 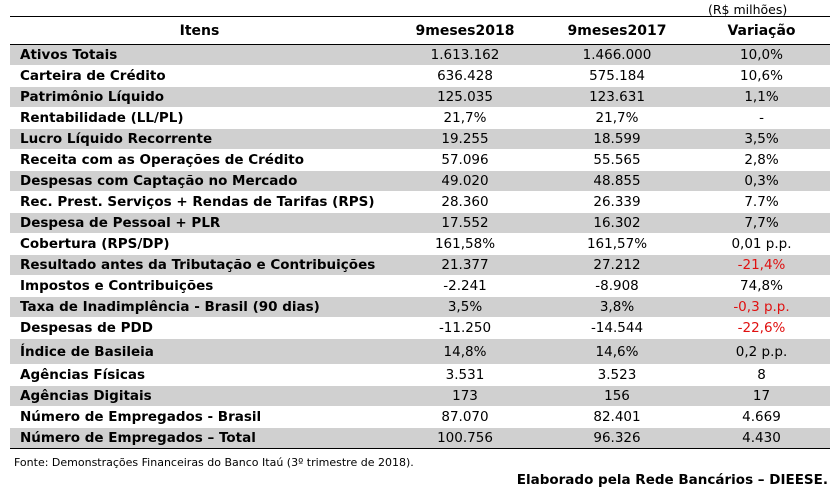 I want to click on value-2018: -2.241, so click(x=465, y=286).